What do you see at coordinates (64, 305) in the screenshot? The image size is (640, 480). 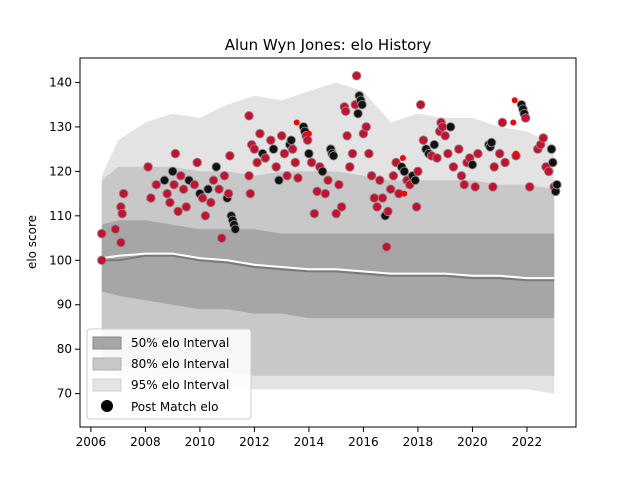 I see `y-tick-label: 90` at bounding box center [64, 305].